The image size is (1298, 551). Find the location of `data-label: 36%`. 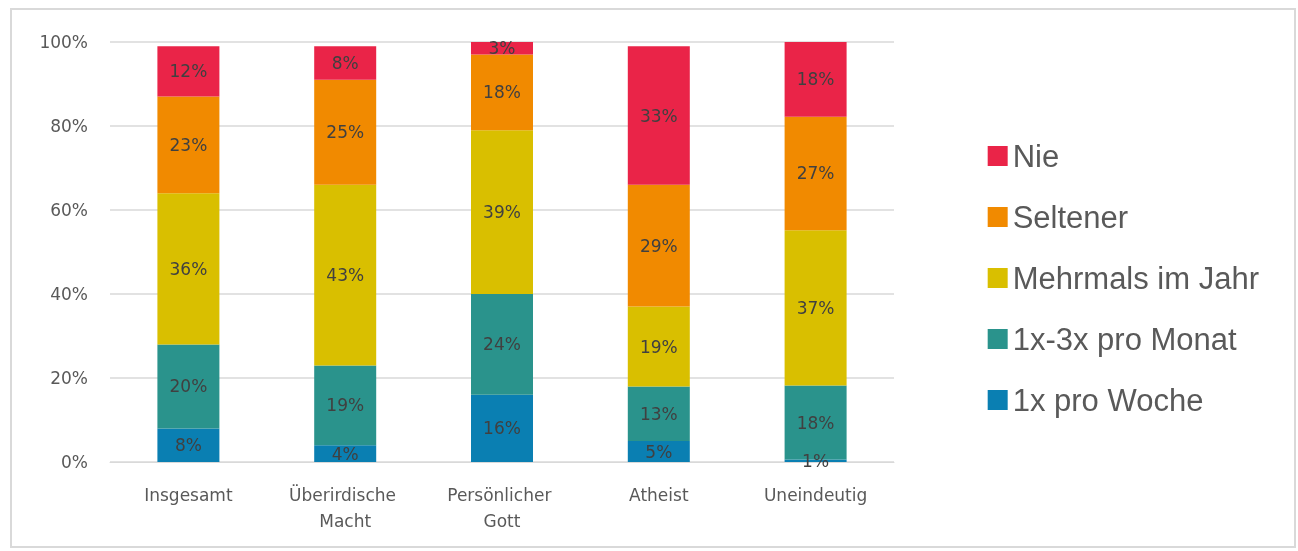

data-label: 36% is located at coordinates (188, 268).